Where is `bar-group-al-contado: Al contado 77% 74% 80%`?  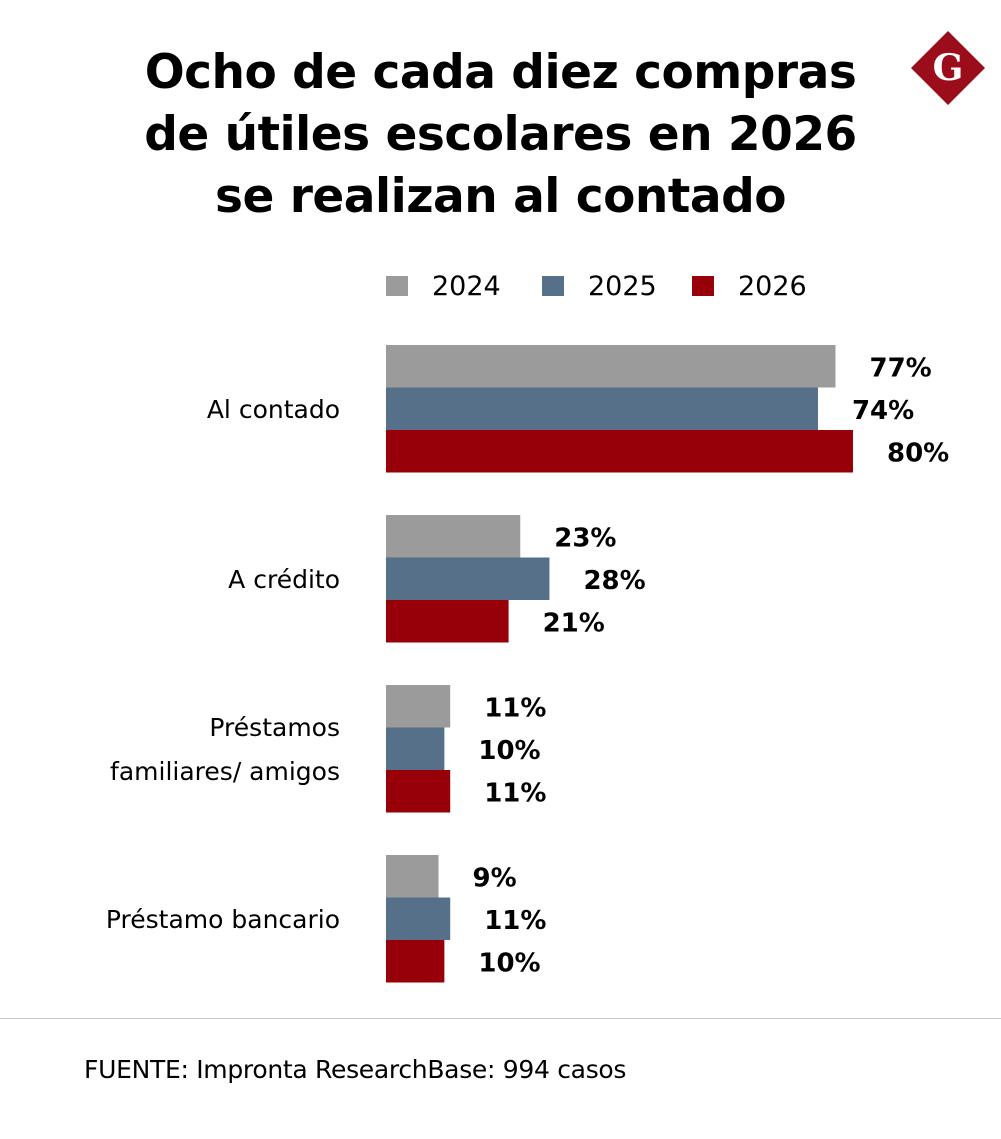
bar-group-al-contado: Al contado 77% 74% 80% is located at coordinates (578, 409).